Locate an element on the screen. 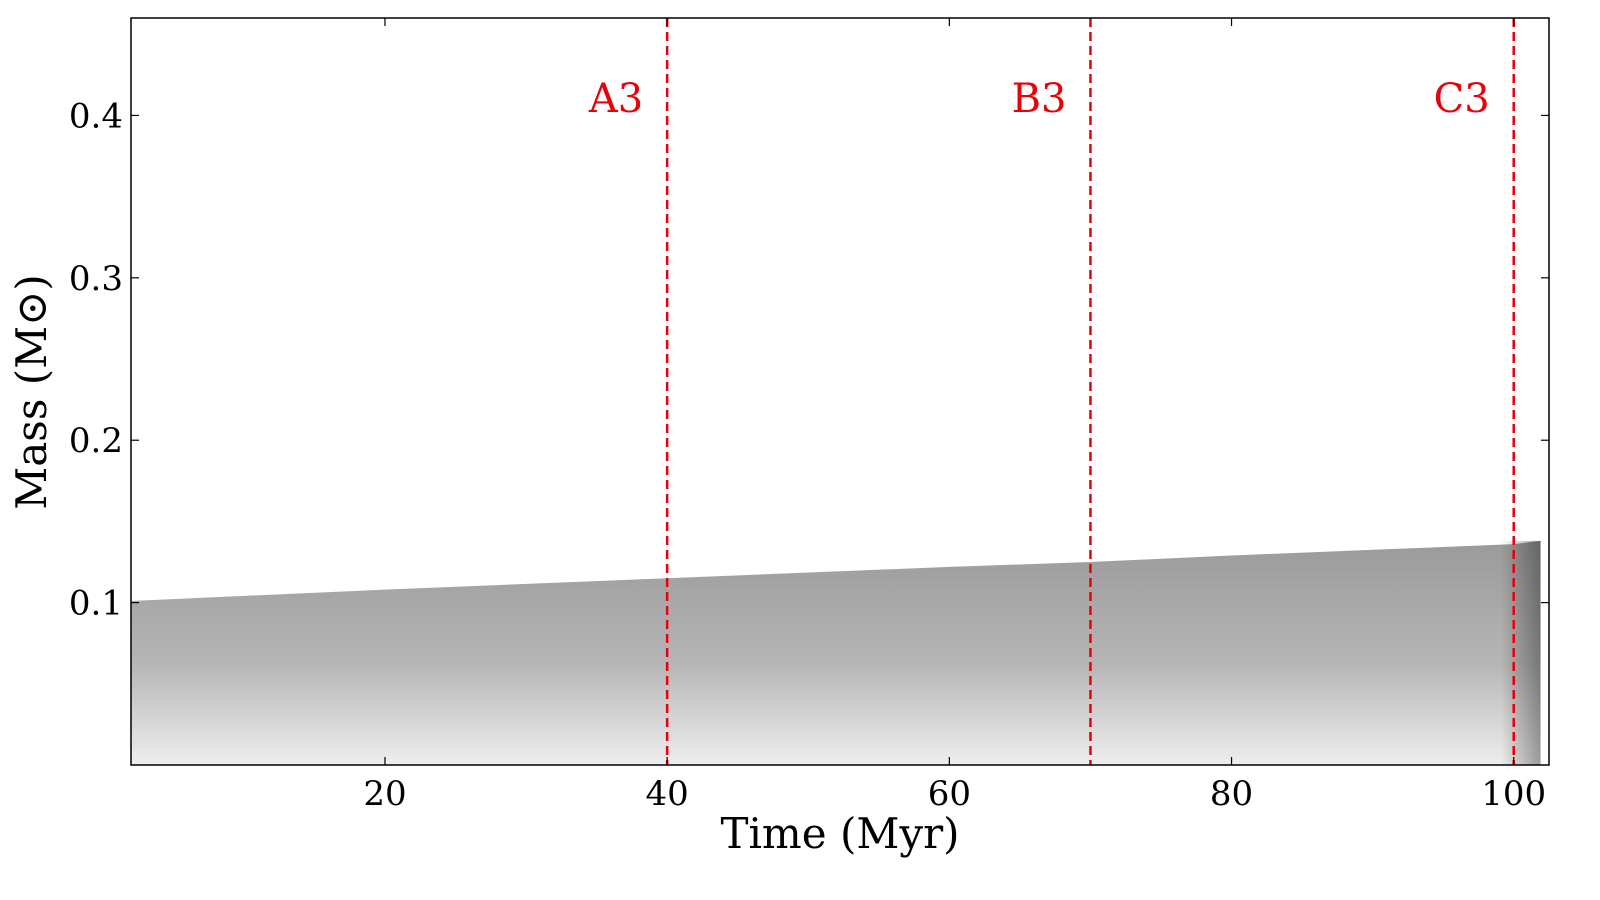  y-axis-label: Mass (M⊙) is located at coordinates (31, 391).